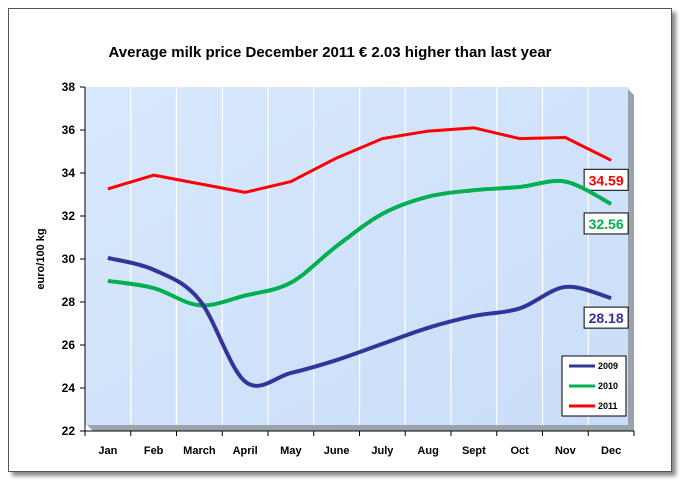 The image size is (685, 484). What do you see at coordinates (69, 259) in the screenshot?
I see `y-tick-label: 30` at bounding box center [69, 259].